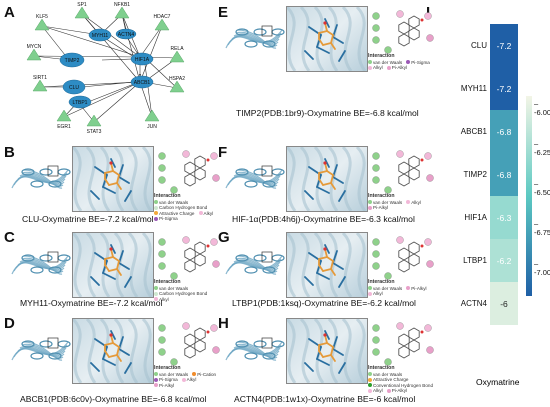 Image resolution: width=550 pixels, height=407 pixels. I want to click on network-label: CLU, so click(74, 88).